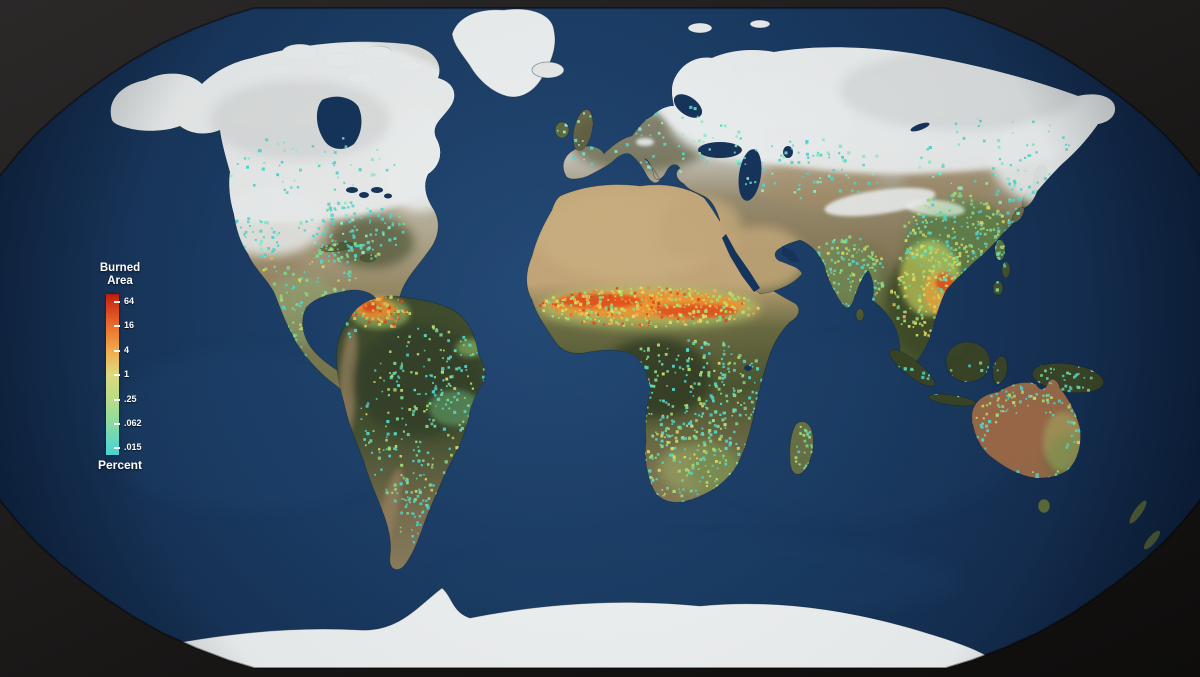 The image size is (1200, 677). I want to click on legend-tick-label: 4, so click(127, 349).